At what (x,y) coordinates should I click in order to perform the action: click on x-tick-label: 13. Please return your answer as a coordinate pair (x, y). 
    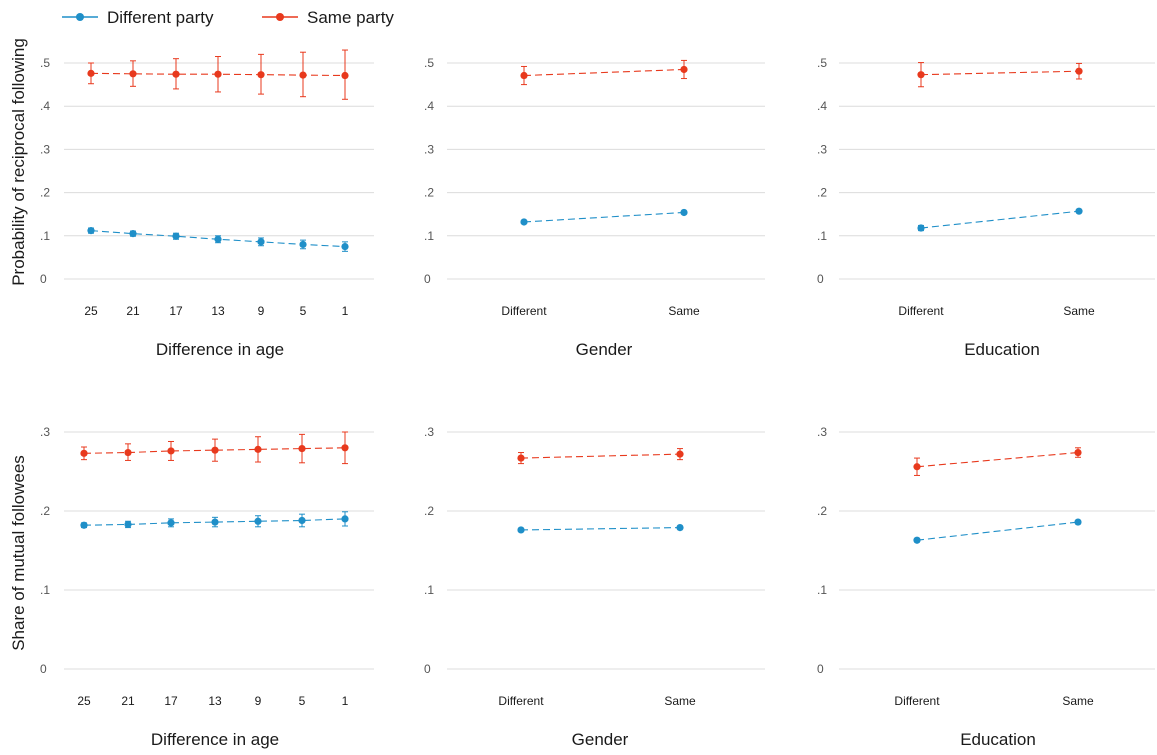
    Looking at the image, I should click on (215, 701).